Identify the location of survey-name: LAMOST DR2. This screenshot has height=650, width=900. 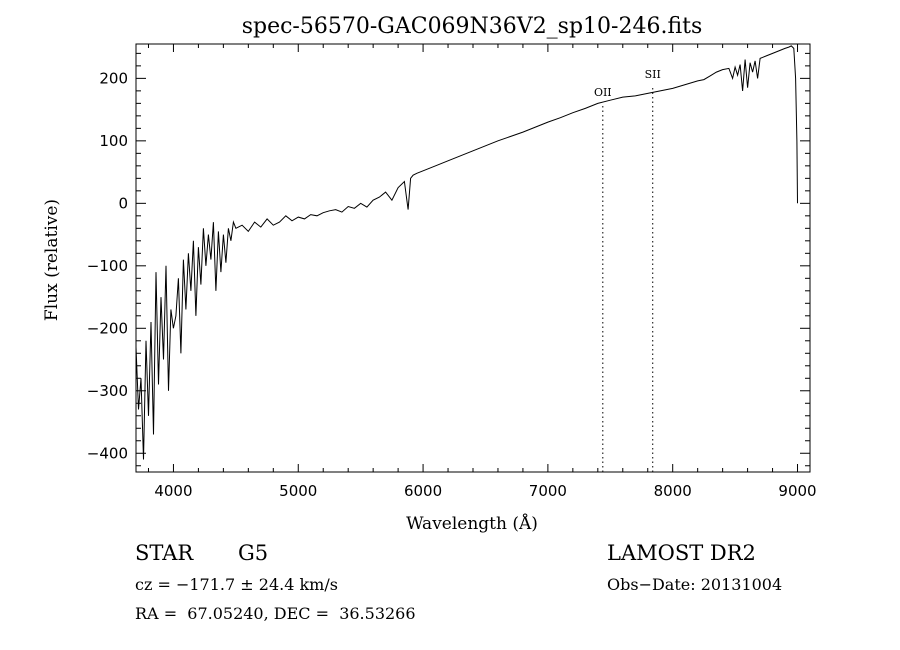
(681, 553).